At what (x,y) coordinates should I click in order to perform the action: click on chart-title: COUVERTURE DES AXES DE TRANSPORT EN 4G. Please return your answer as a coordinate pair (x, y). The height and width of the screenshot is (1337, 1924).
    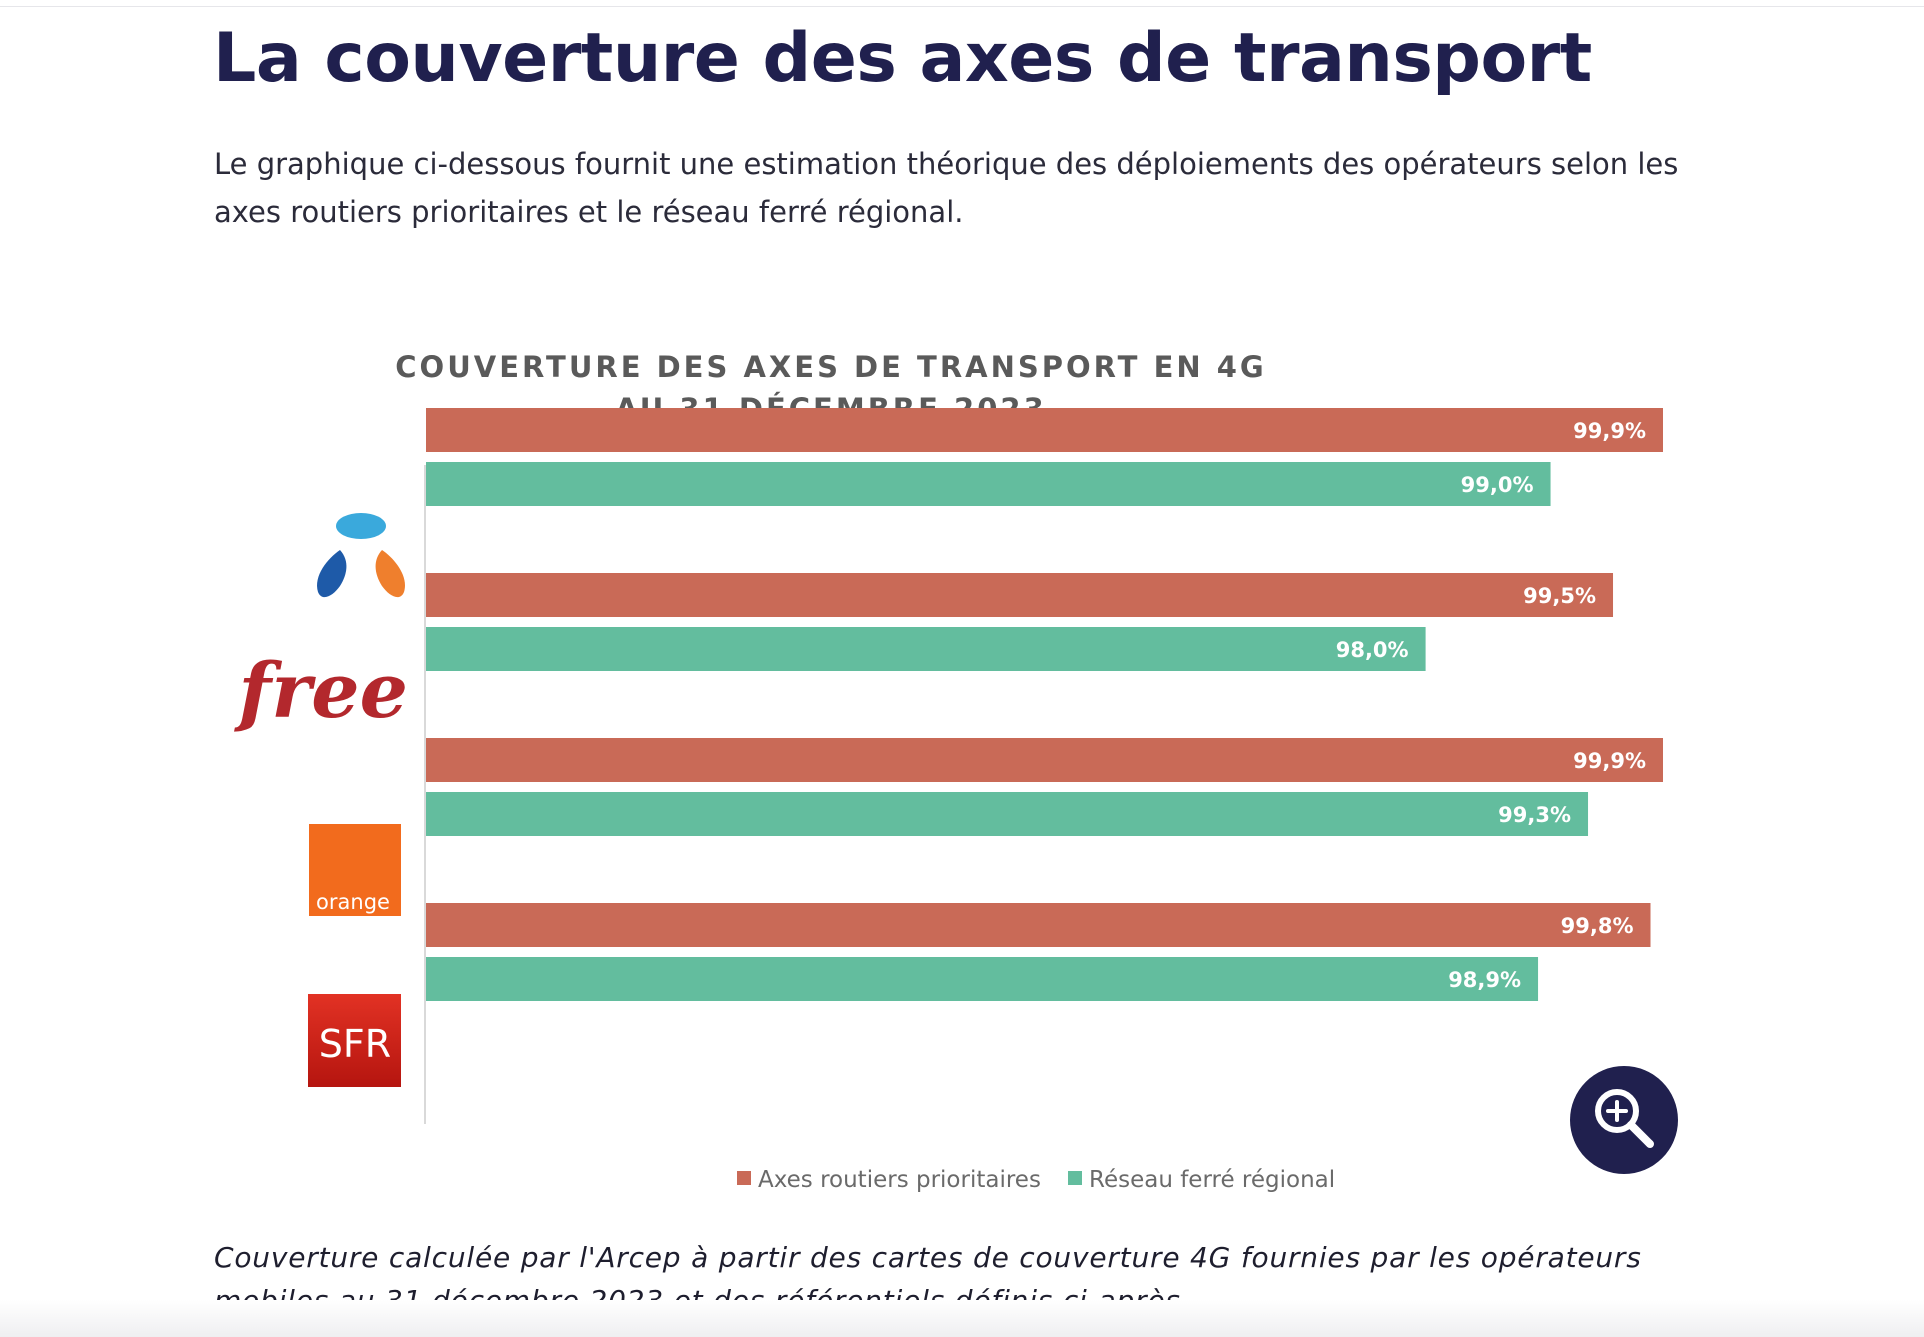
    Looking at the image, I should click on (830, 367).